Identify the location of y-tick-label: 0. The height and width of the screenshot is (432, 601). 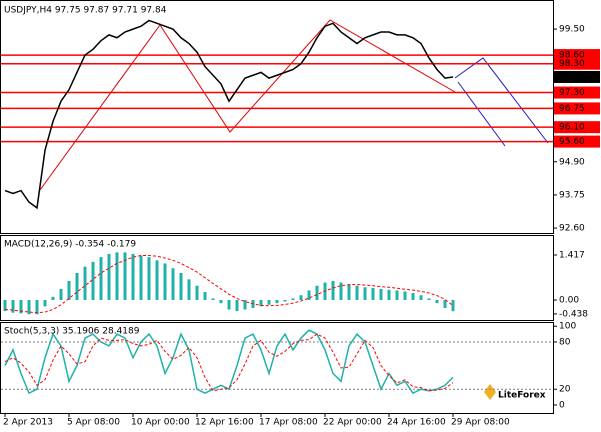
(562, 405).